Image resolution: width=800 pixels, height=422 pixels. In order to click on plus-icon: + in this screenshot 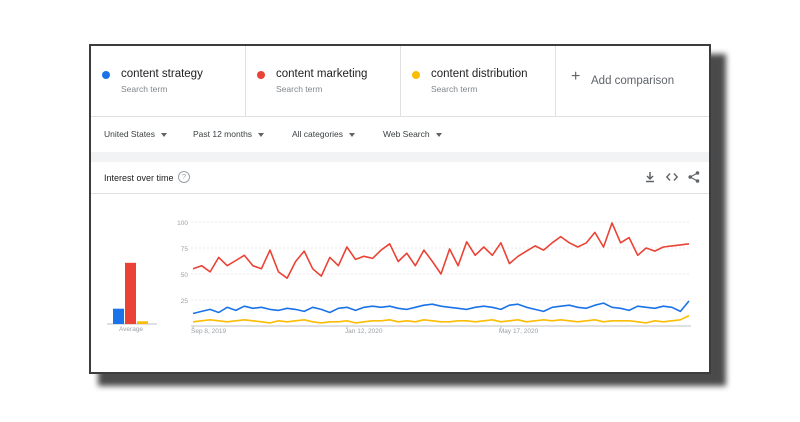, I will do `click(576, 76)`.